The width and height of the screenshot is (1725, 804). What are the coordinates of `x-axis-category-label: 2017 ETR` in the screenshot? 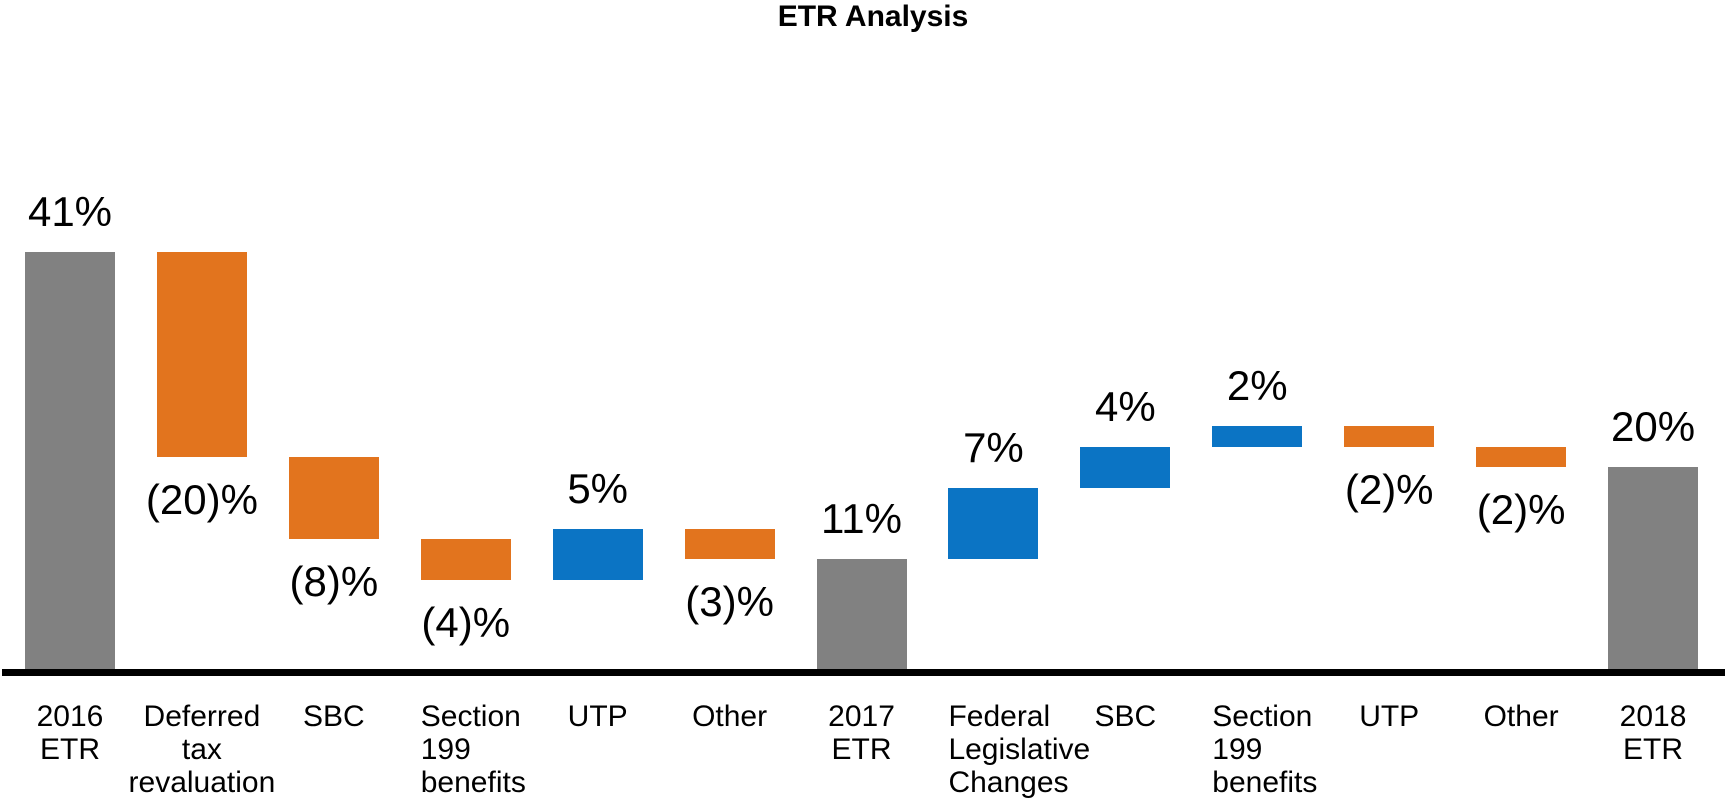 It's located at (861, 733).